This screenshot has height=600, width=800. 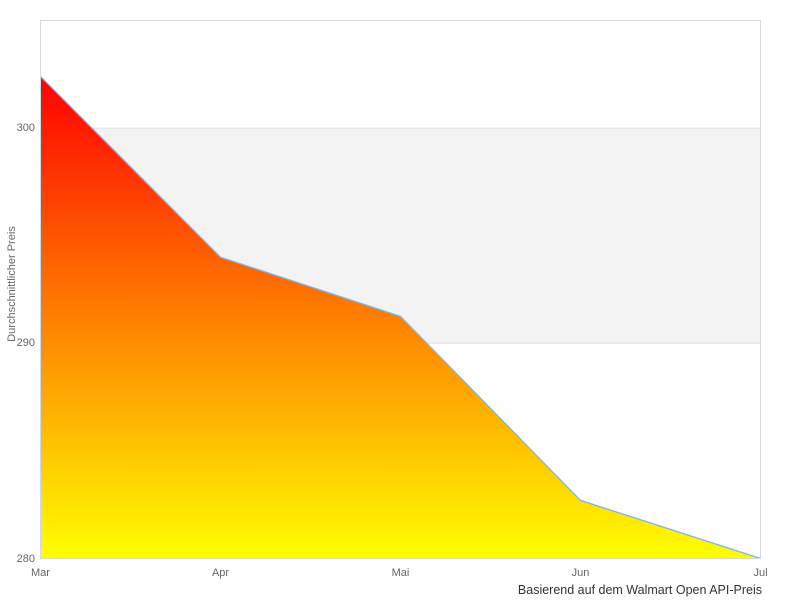 What do you see at coordinates (25, 558) in the screenshot?
I see `y-axis-label-280: 280` at bounding box center [25, 558].